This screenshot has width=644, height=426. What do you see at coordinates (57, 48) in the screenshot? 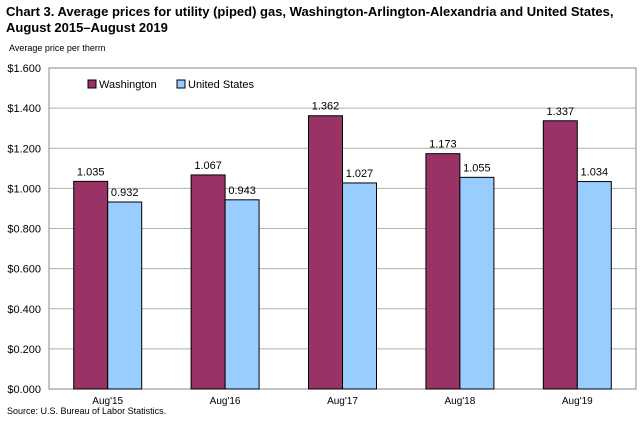
I see `y-axis-label: Average price per therm` at bounding box center [57, 48].